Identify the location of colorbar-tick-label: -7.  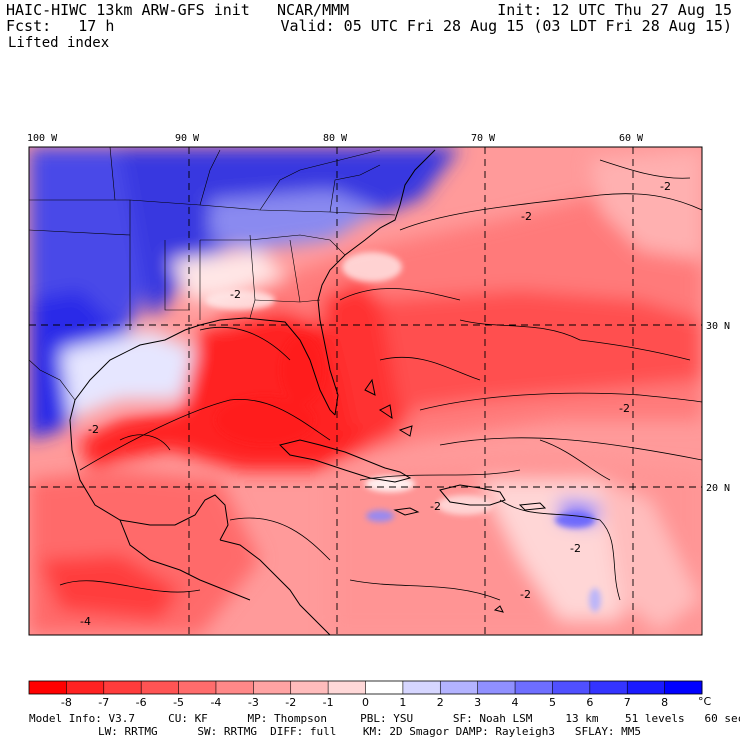
(103, 702).